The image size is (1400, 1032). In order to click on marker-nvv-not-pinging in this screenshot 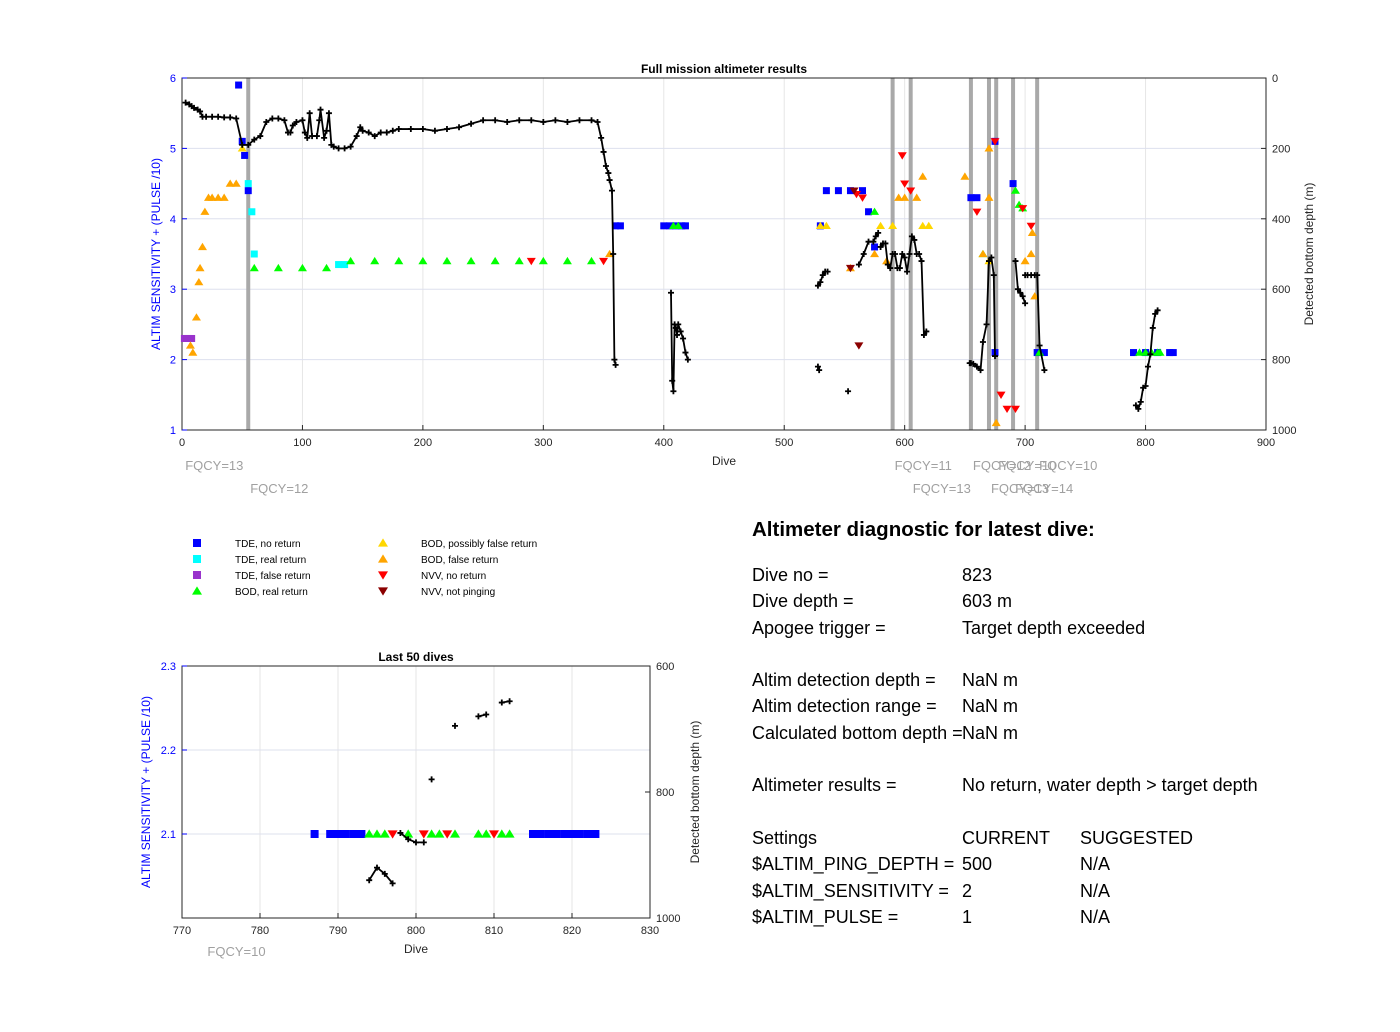, I will do `click(850, 268)`.